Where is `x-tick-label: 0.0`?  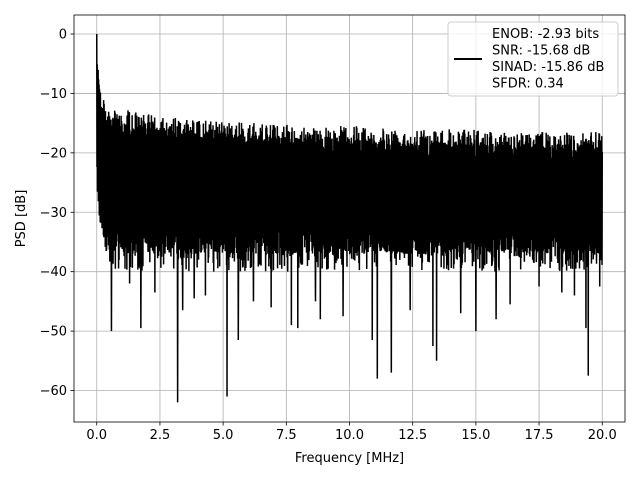 x-tick-label: 0.0 is located at coordinates (96, 435).